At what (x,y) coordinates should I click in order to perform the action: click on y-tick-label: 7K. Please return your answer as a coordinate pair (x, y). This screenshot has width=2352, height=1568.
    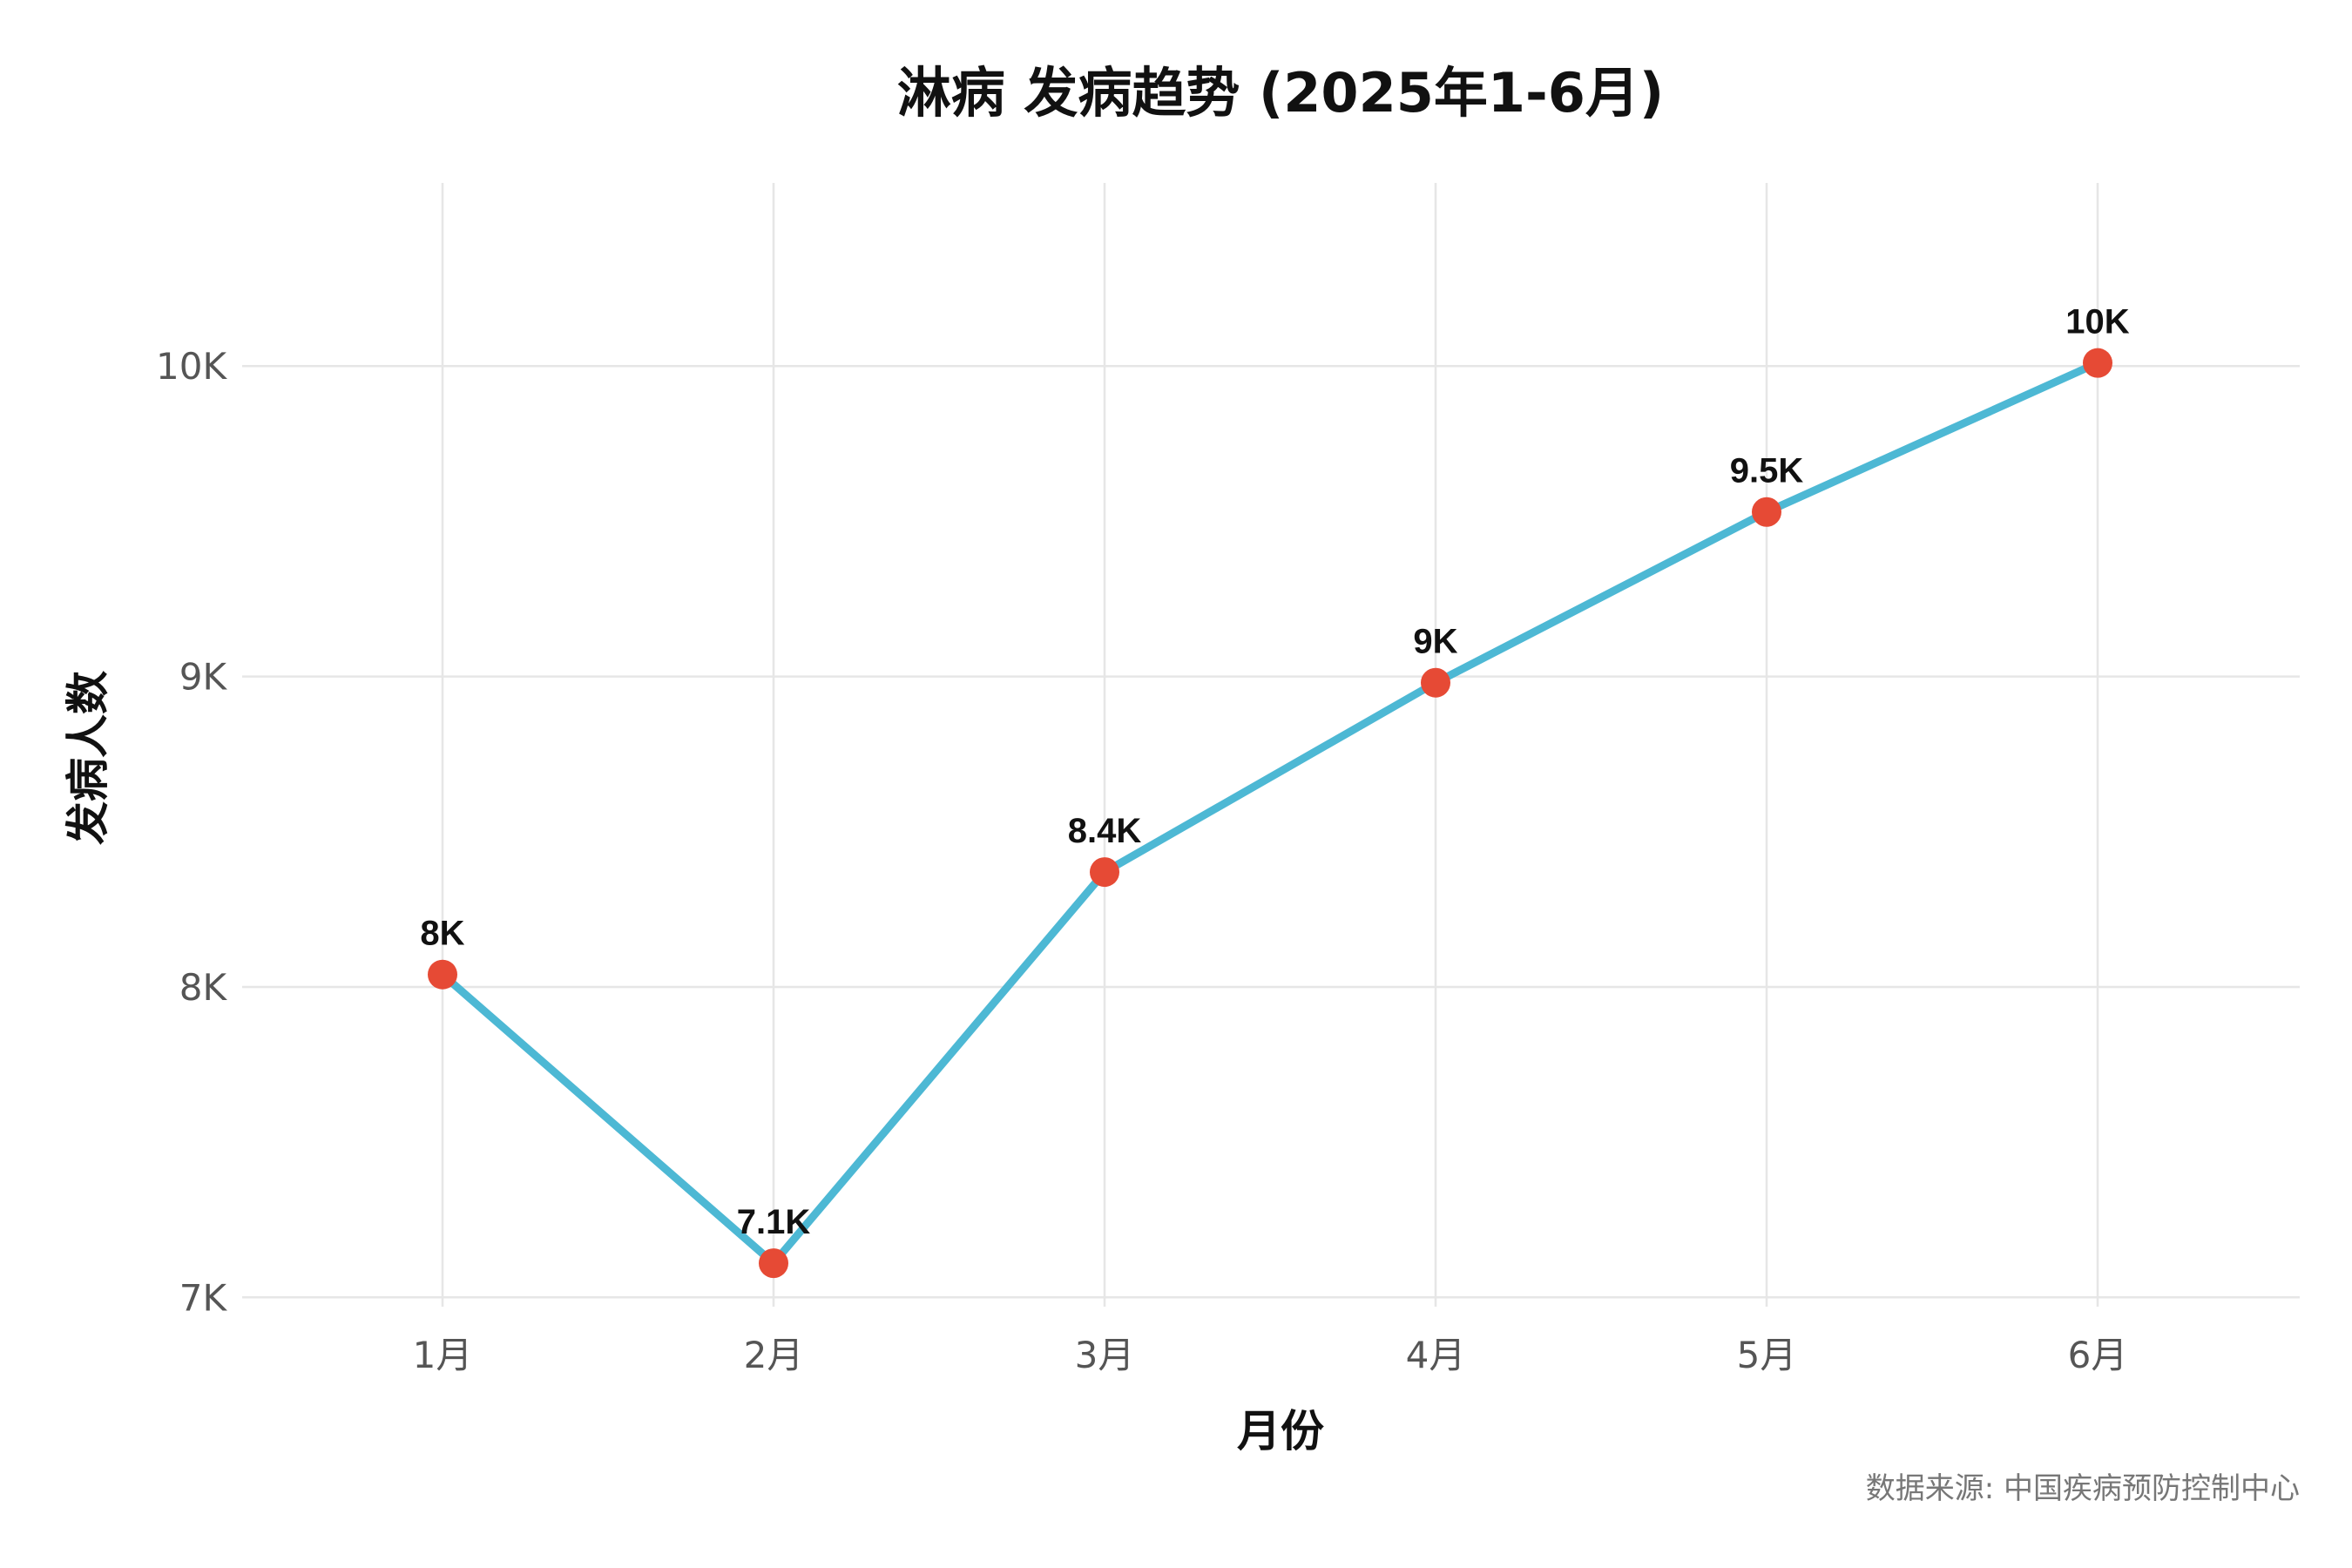
    Looking at the image, I should click on (204, 1297).